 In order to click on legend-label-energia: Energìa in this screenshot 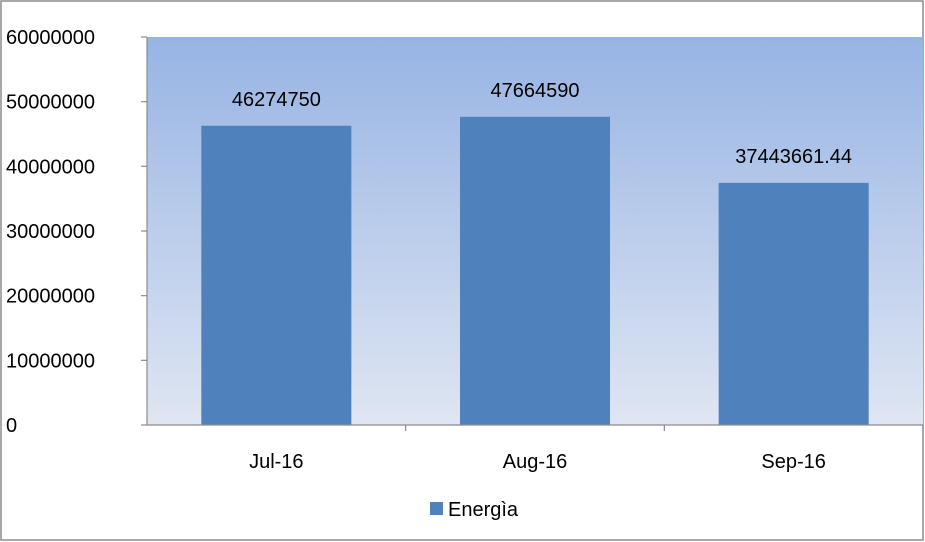, I will do `click(483, 510)`.